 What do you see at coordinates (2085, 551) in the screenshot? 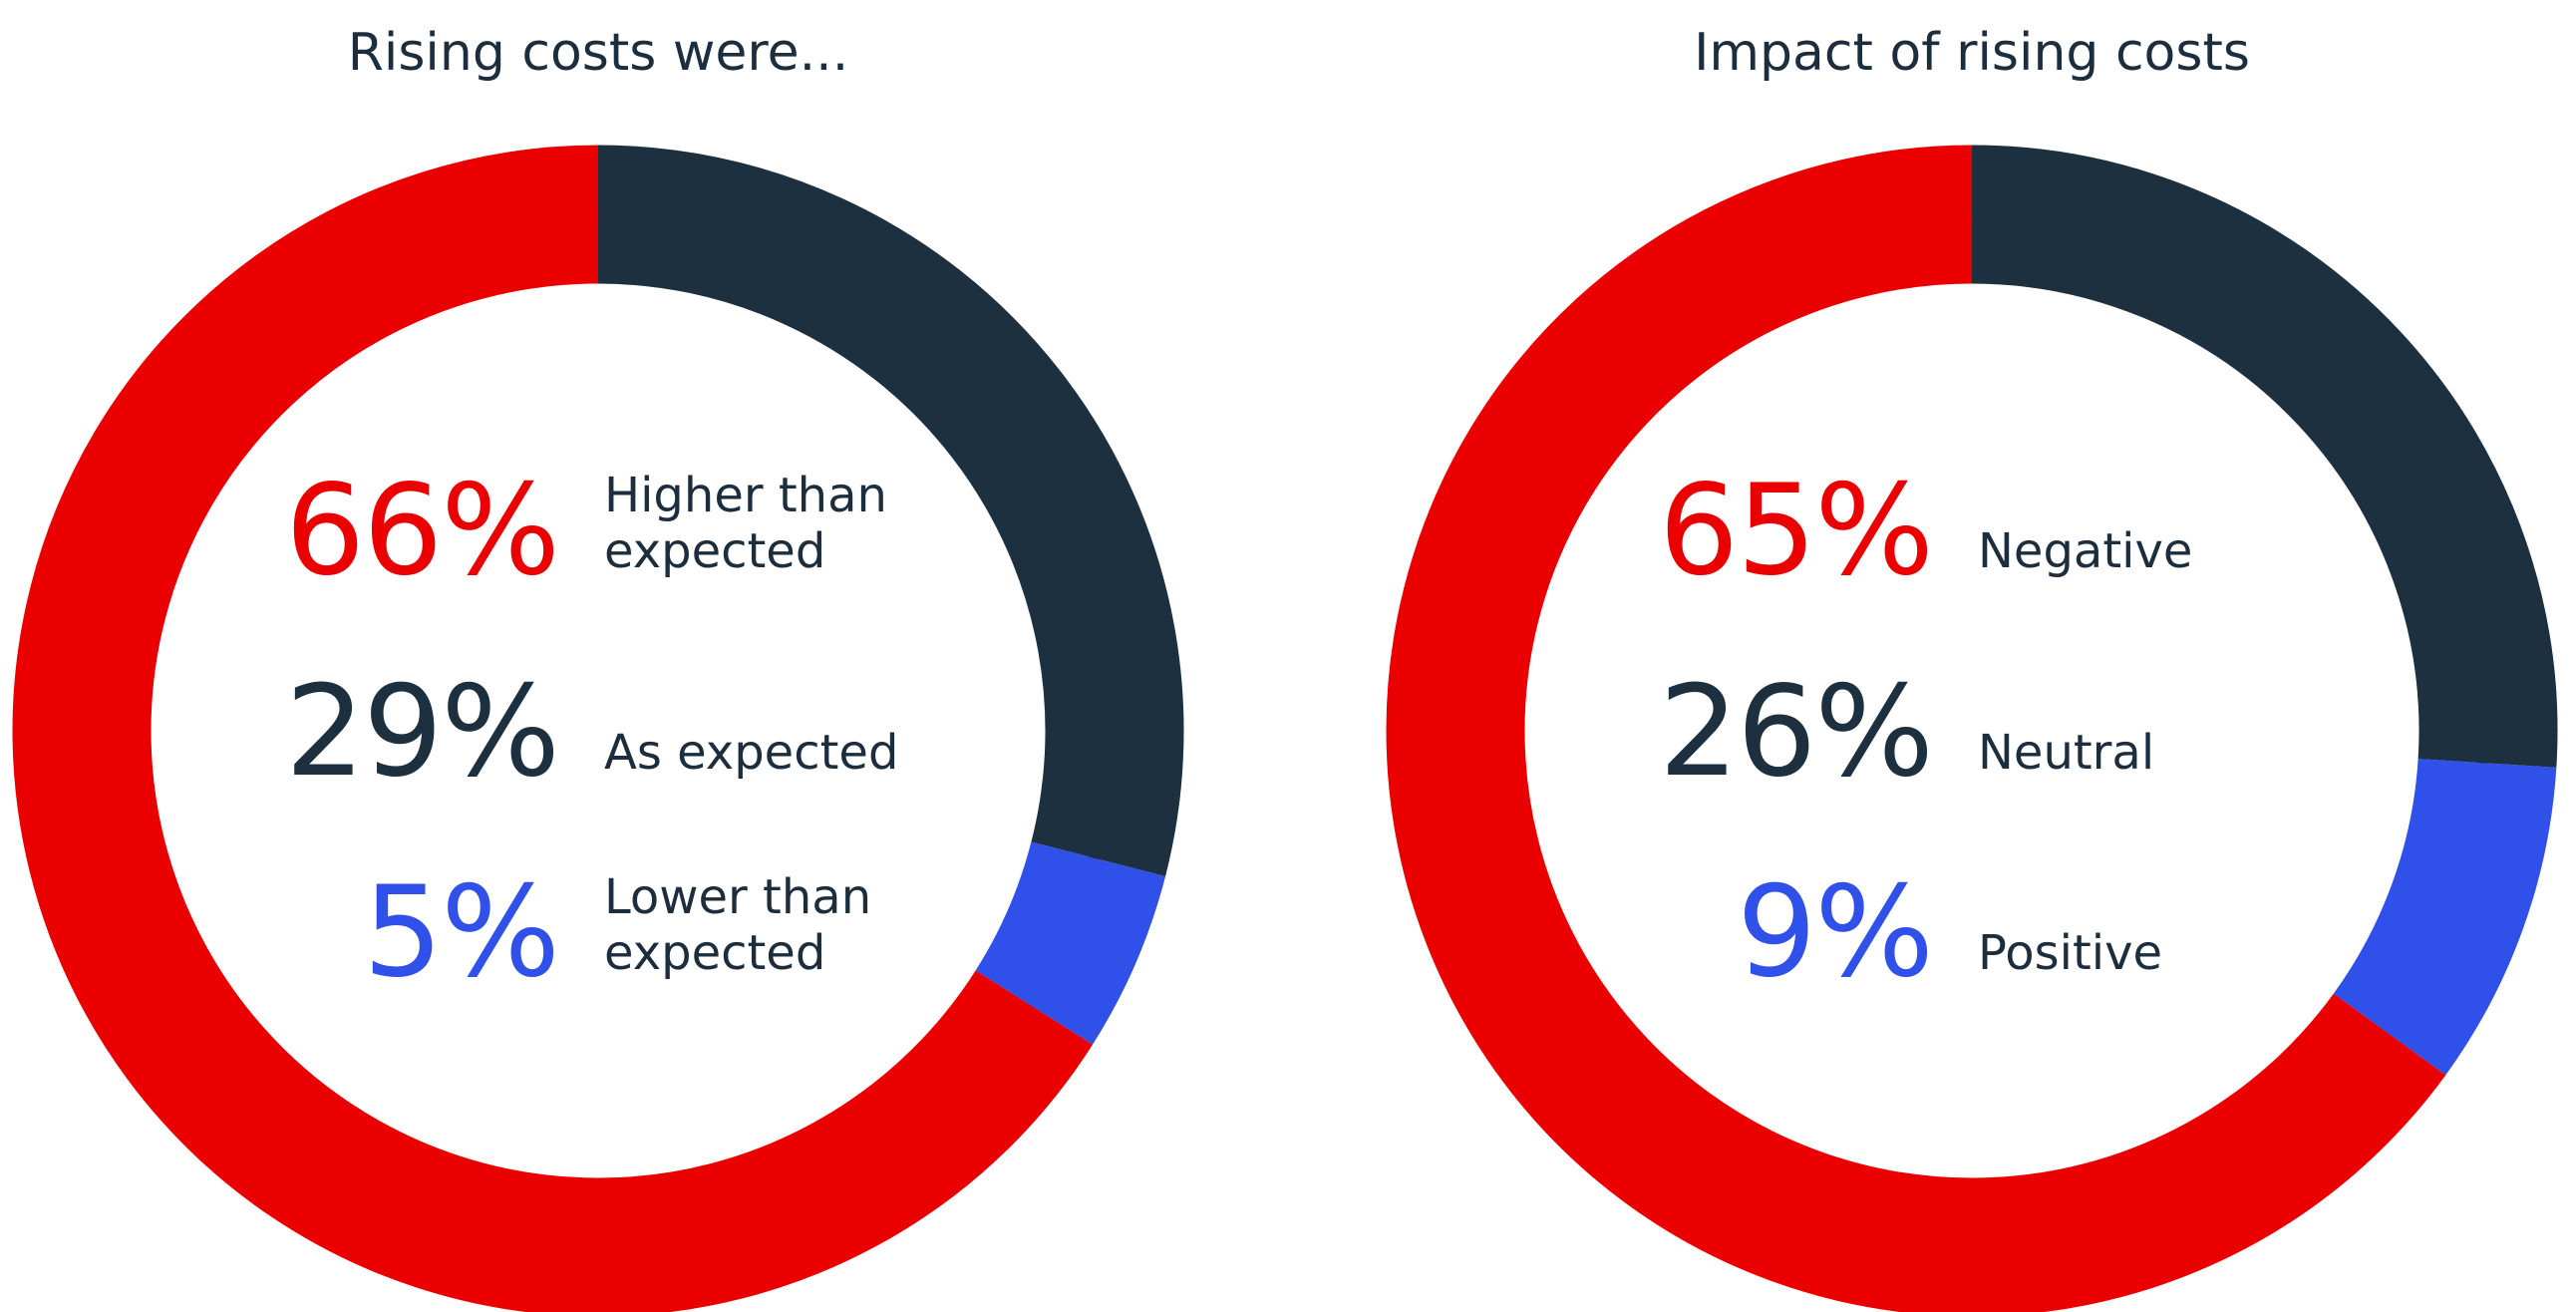
I see `category-label: Negative` at bounding box center [2085, 551].